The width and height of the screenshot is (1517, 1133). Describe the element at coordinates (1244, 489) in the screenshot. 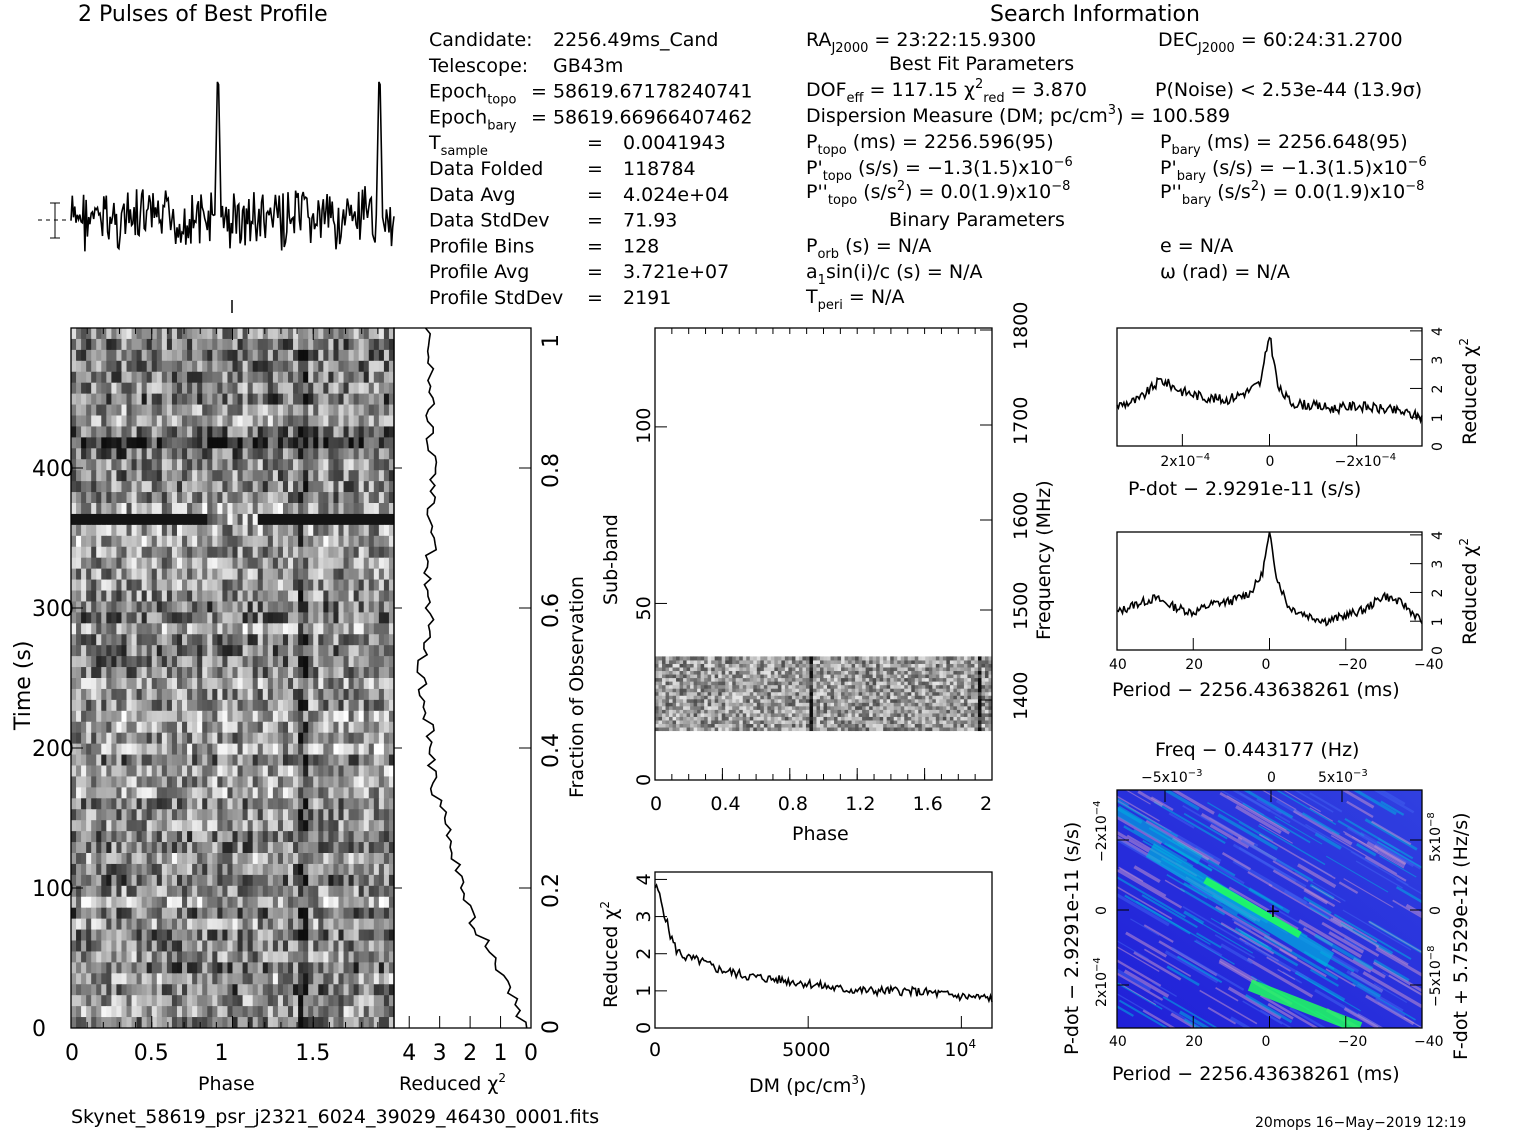

I see `pdot-axis-label: P-dot − 2.9291e-11 (s/s)` at that location.